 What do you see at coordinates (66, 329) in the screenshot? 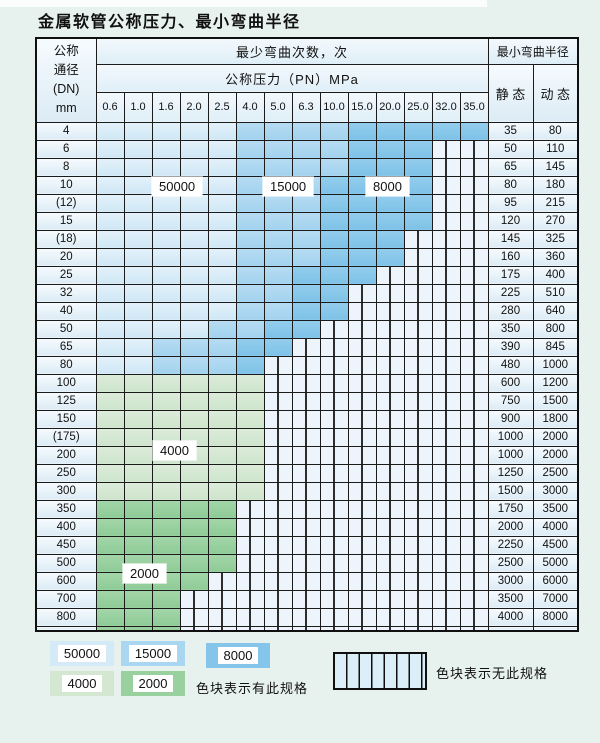
I see `dn-cell: 50` at bounding box center [66, 329].